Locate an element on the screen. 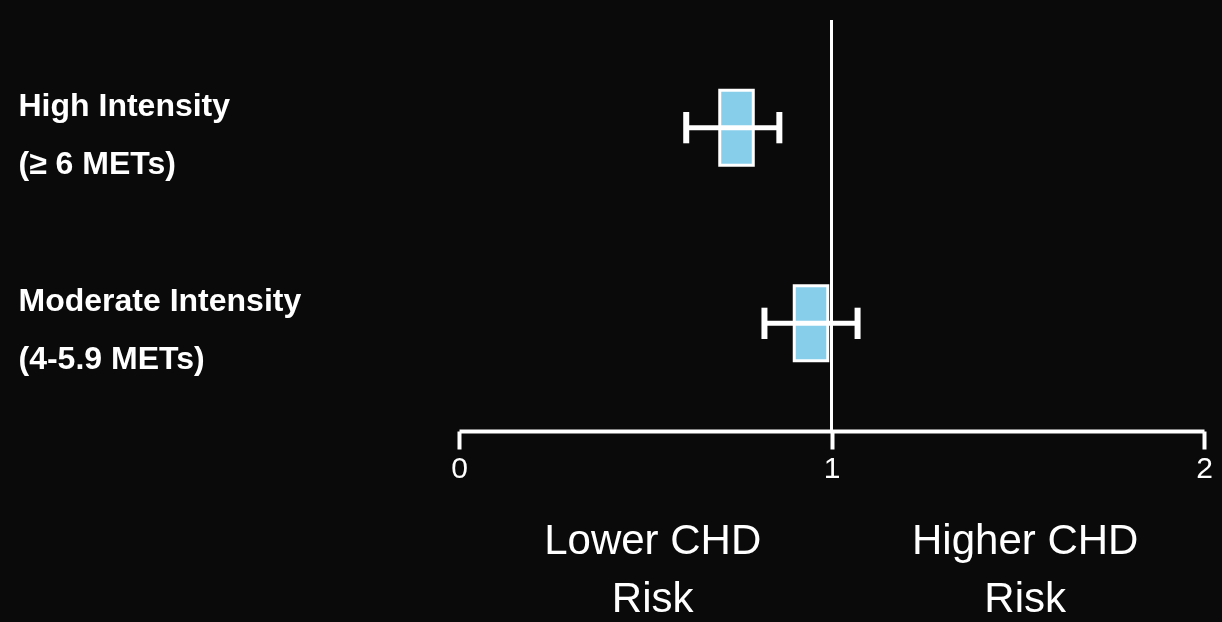  x-tick-label: 0 is located at coordinates (459, 467).